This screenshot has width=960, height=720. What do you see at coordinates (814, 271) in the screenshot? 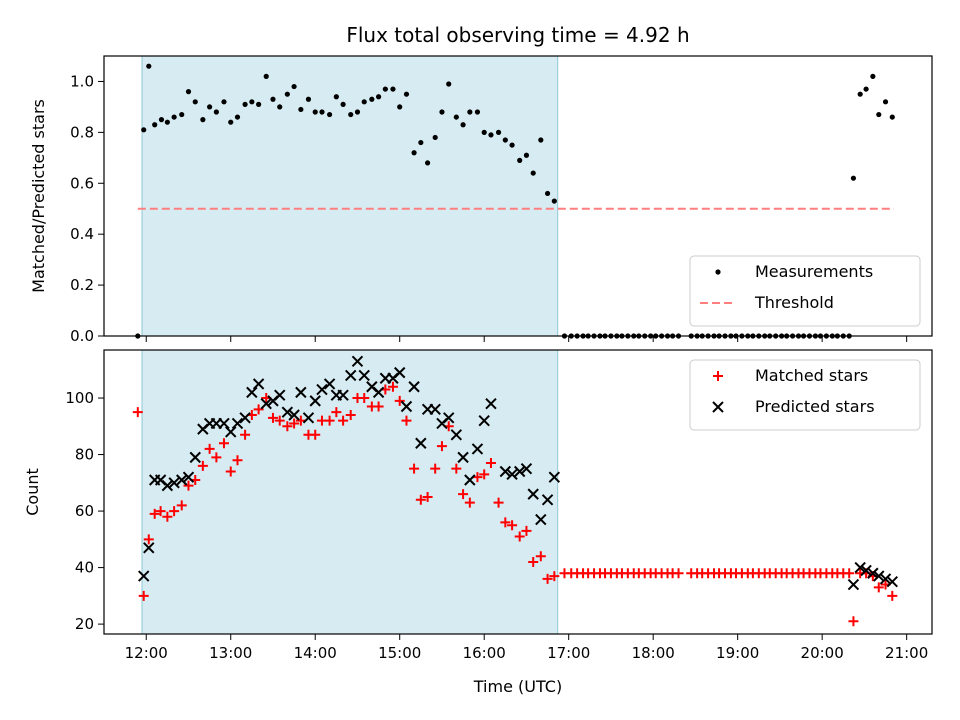
I see `legend-label: Measurements` at bounding box center [814, 271].